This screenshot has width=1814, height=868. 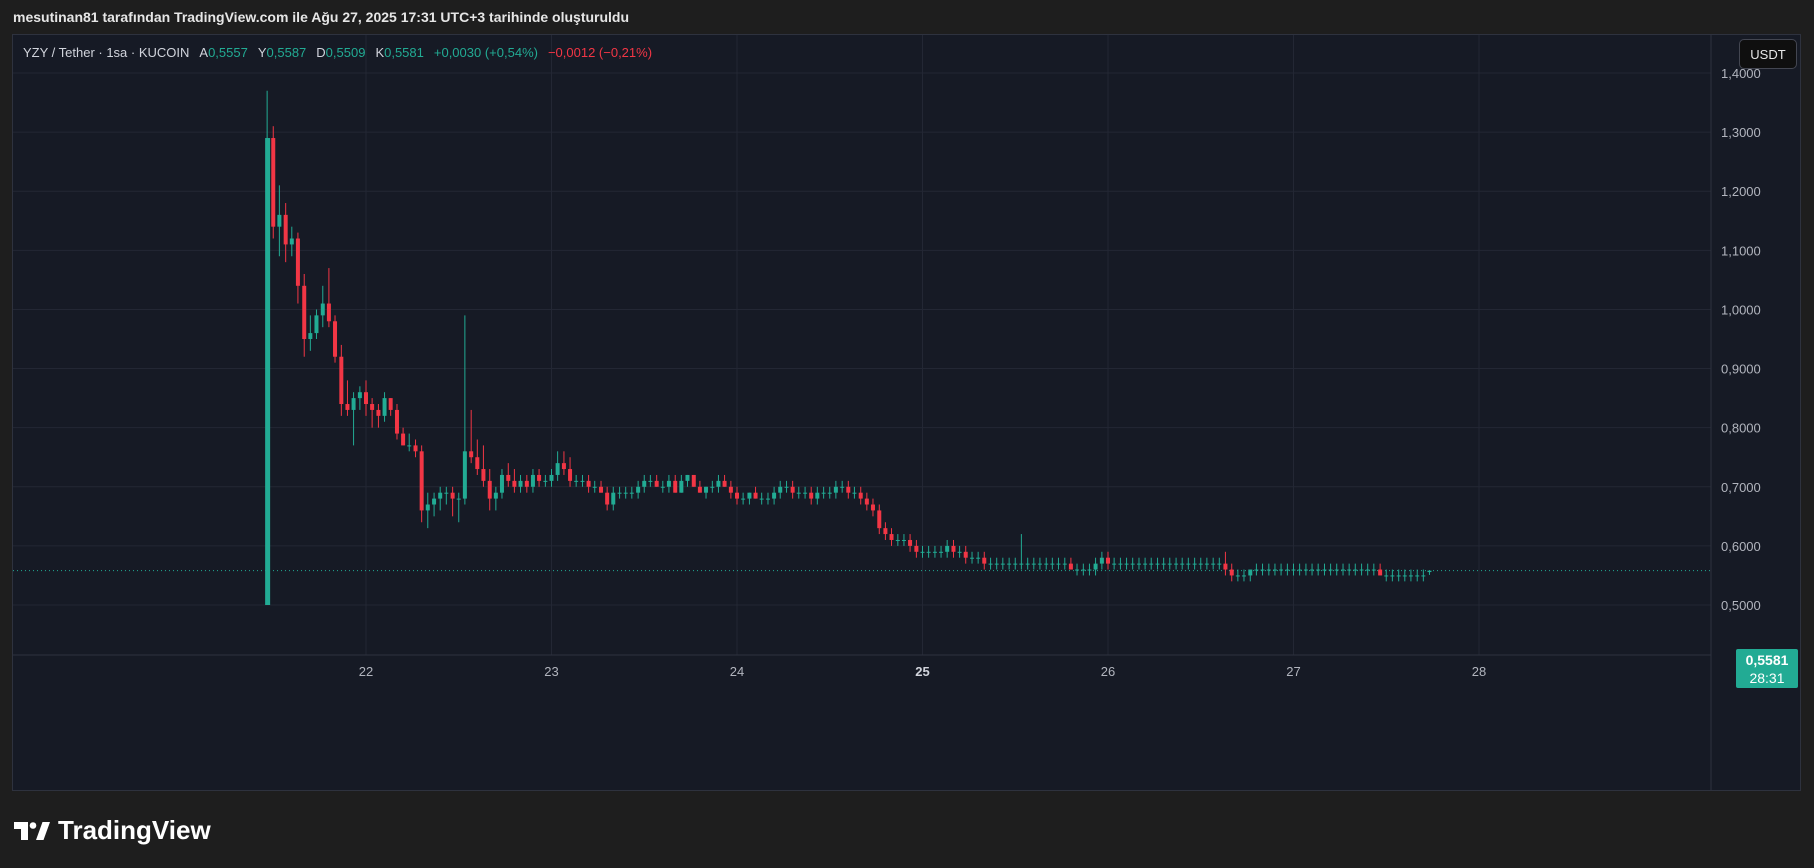 I want to click on time-axis-tick-label: 27, so click(x=1293, y=671).